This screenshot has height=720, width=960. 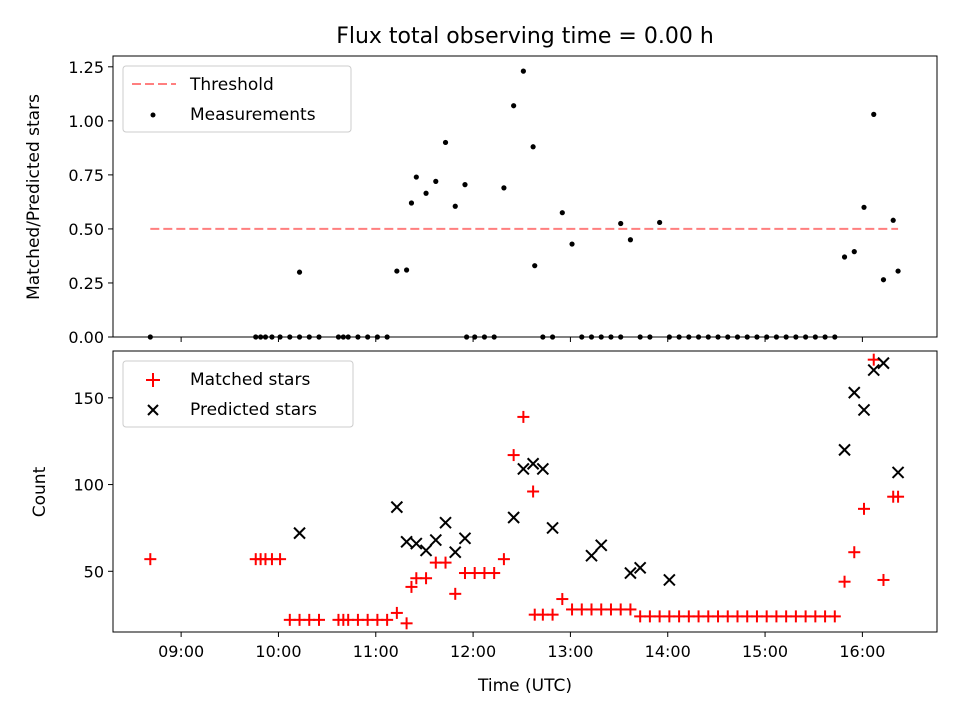 I want to click on y-tick-label: 100, so click(x=88, y=485).